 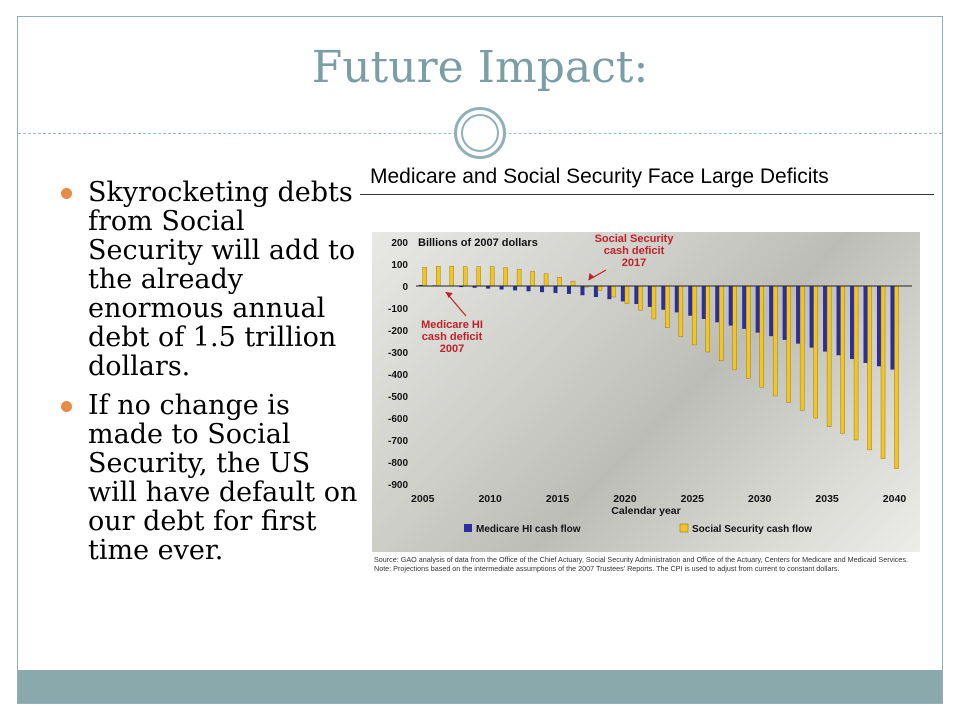 What do you see at coordinates (398, 353) in the screenshot?
I see `y-tick-label: -300` at bounding box center [398, 353].